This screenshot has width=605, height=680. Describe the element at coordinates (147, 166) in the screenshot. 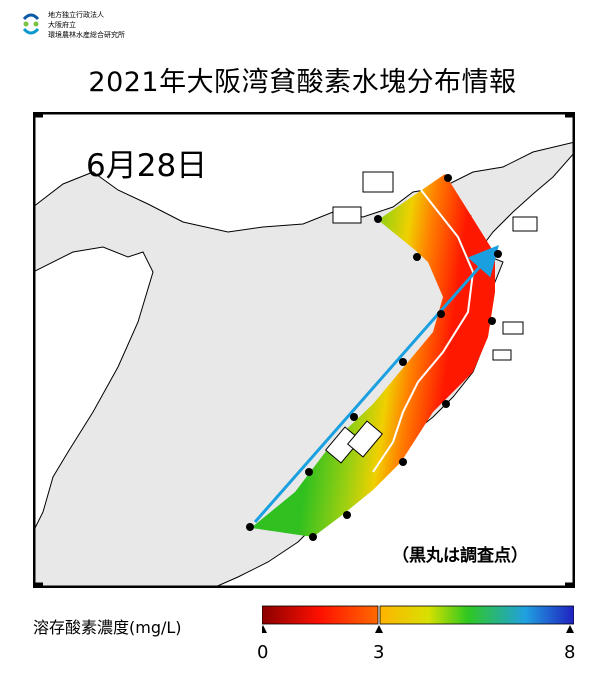

I see `survey-date: 6月28日` at that location.